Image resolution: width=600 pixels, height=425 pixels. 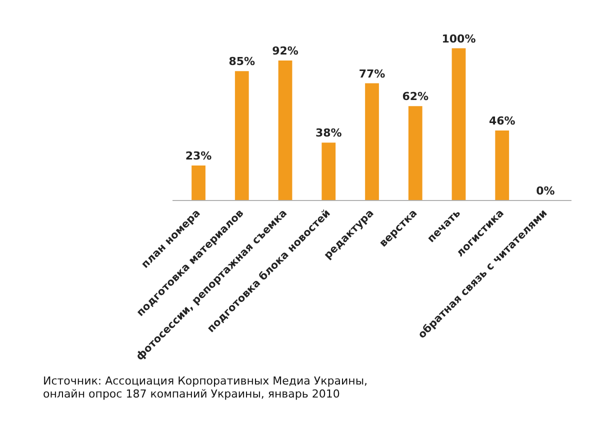 I want to click on data-label: 0%, so click(x=545, y=191).